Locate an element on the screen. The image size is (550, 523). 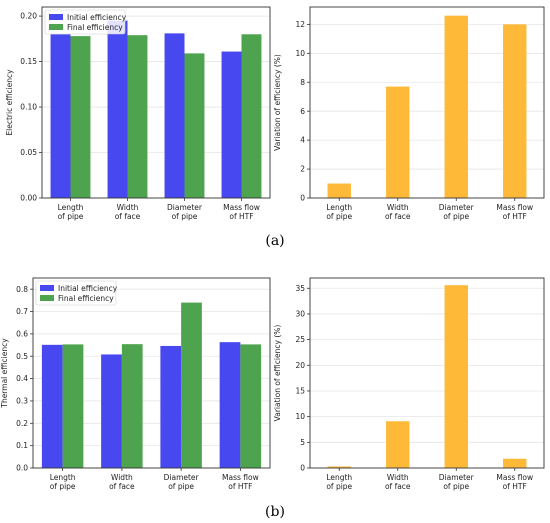
caption-b: (b) is located at coordinates (275, 512).